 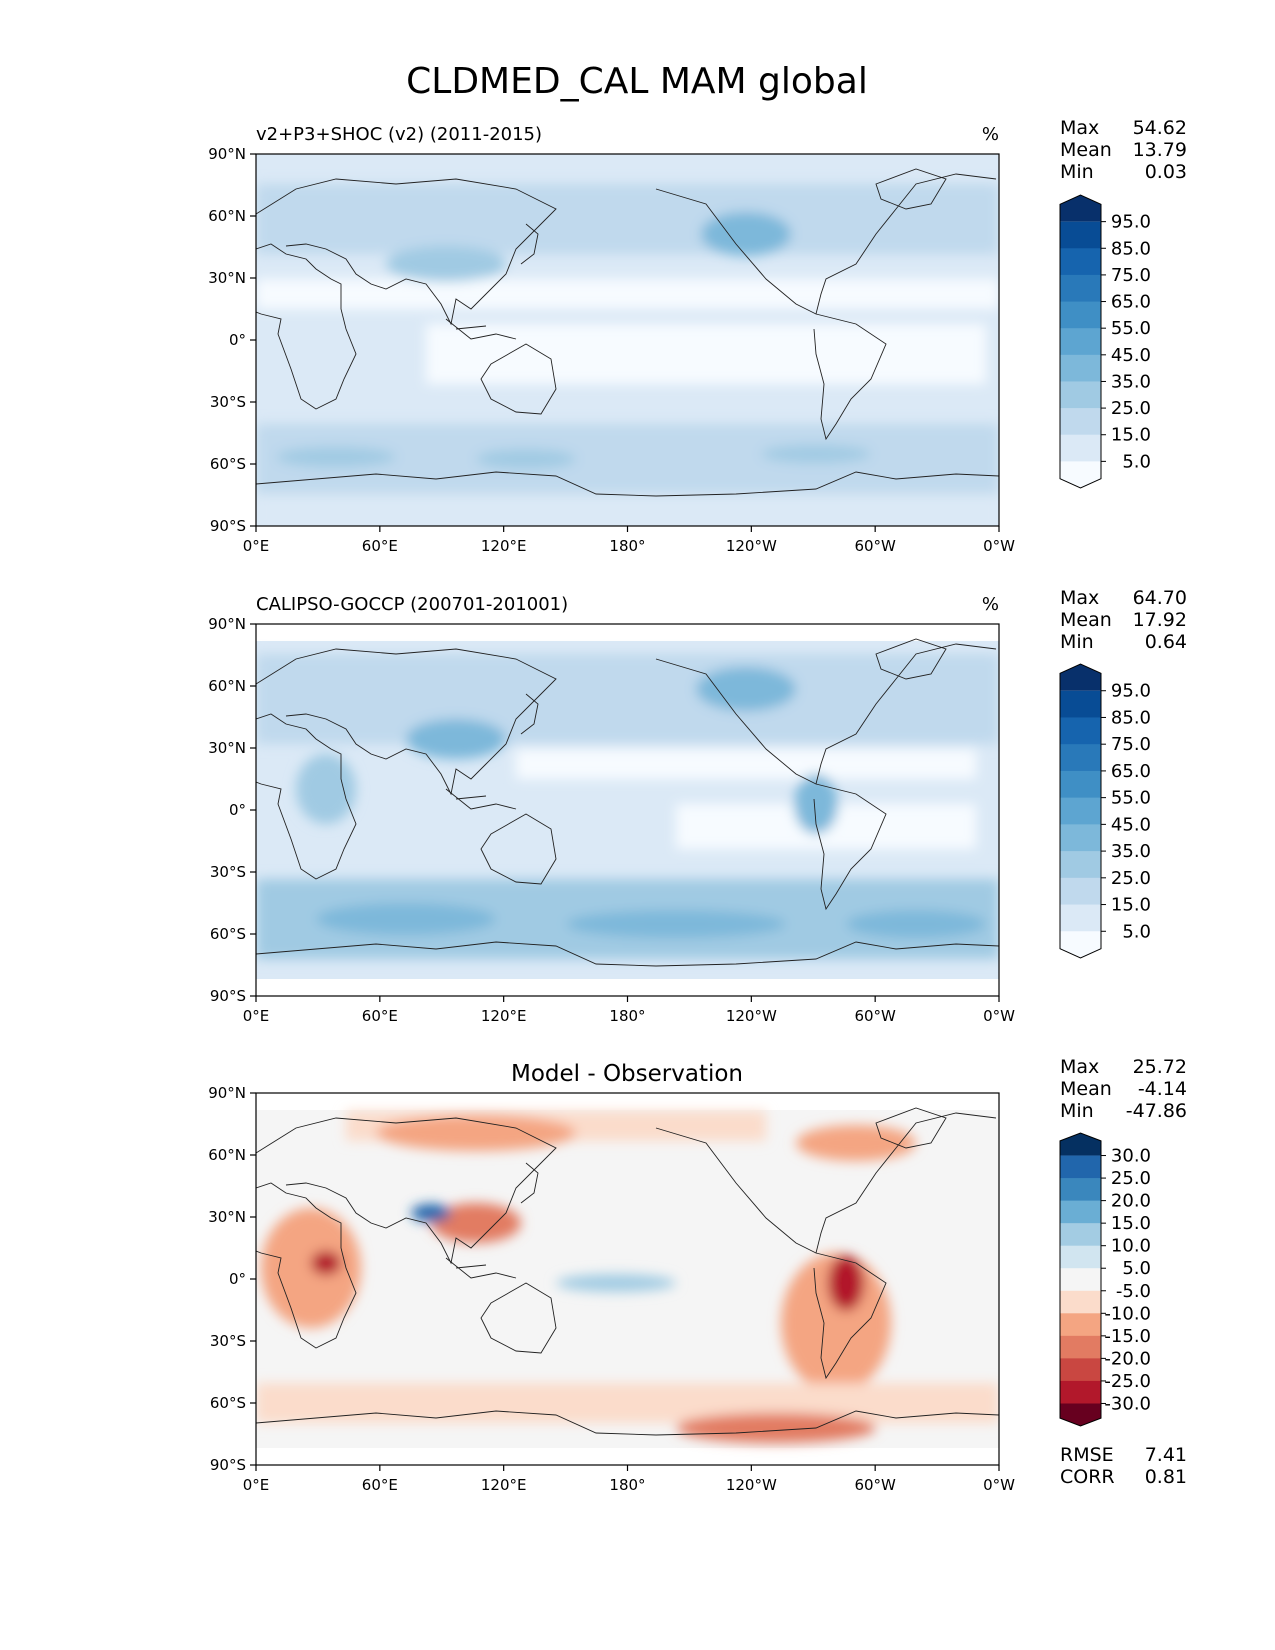 What do you see at coordinates (627, 1485) in the screenshot?
I see `lon-tick-label: 180°` at bounding box center [627, 1485].